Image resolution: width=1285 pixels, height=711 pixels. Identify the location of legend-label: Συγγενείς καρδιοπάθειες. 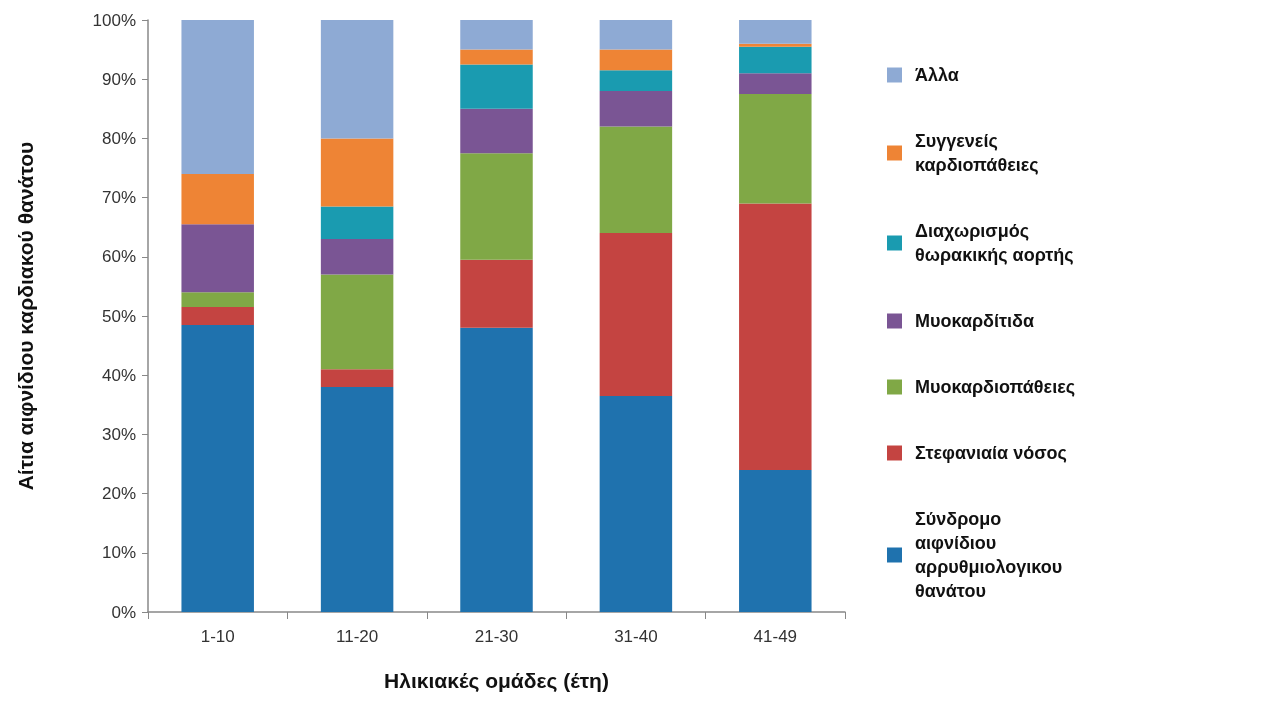
(977, 153).